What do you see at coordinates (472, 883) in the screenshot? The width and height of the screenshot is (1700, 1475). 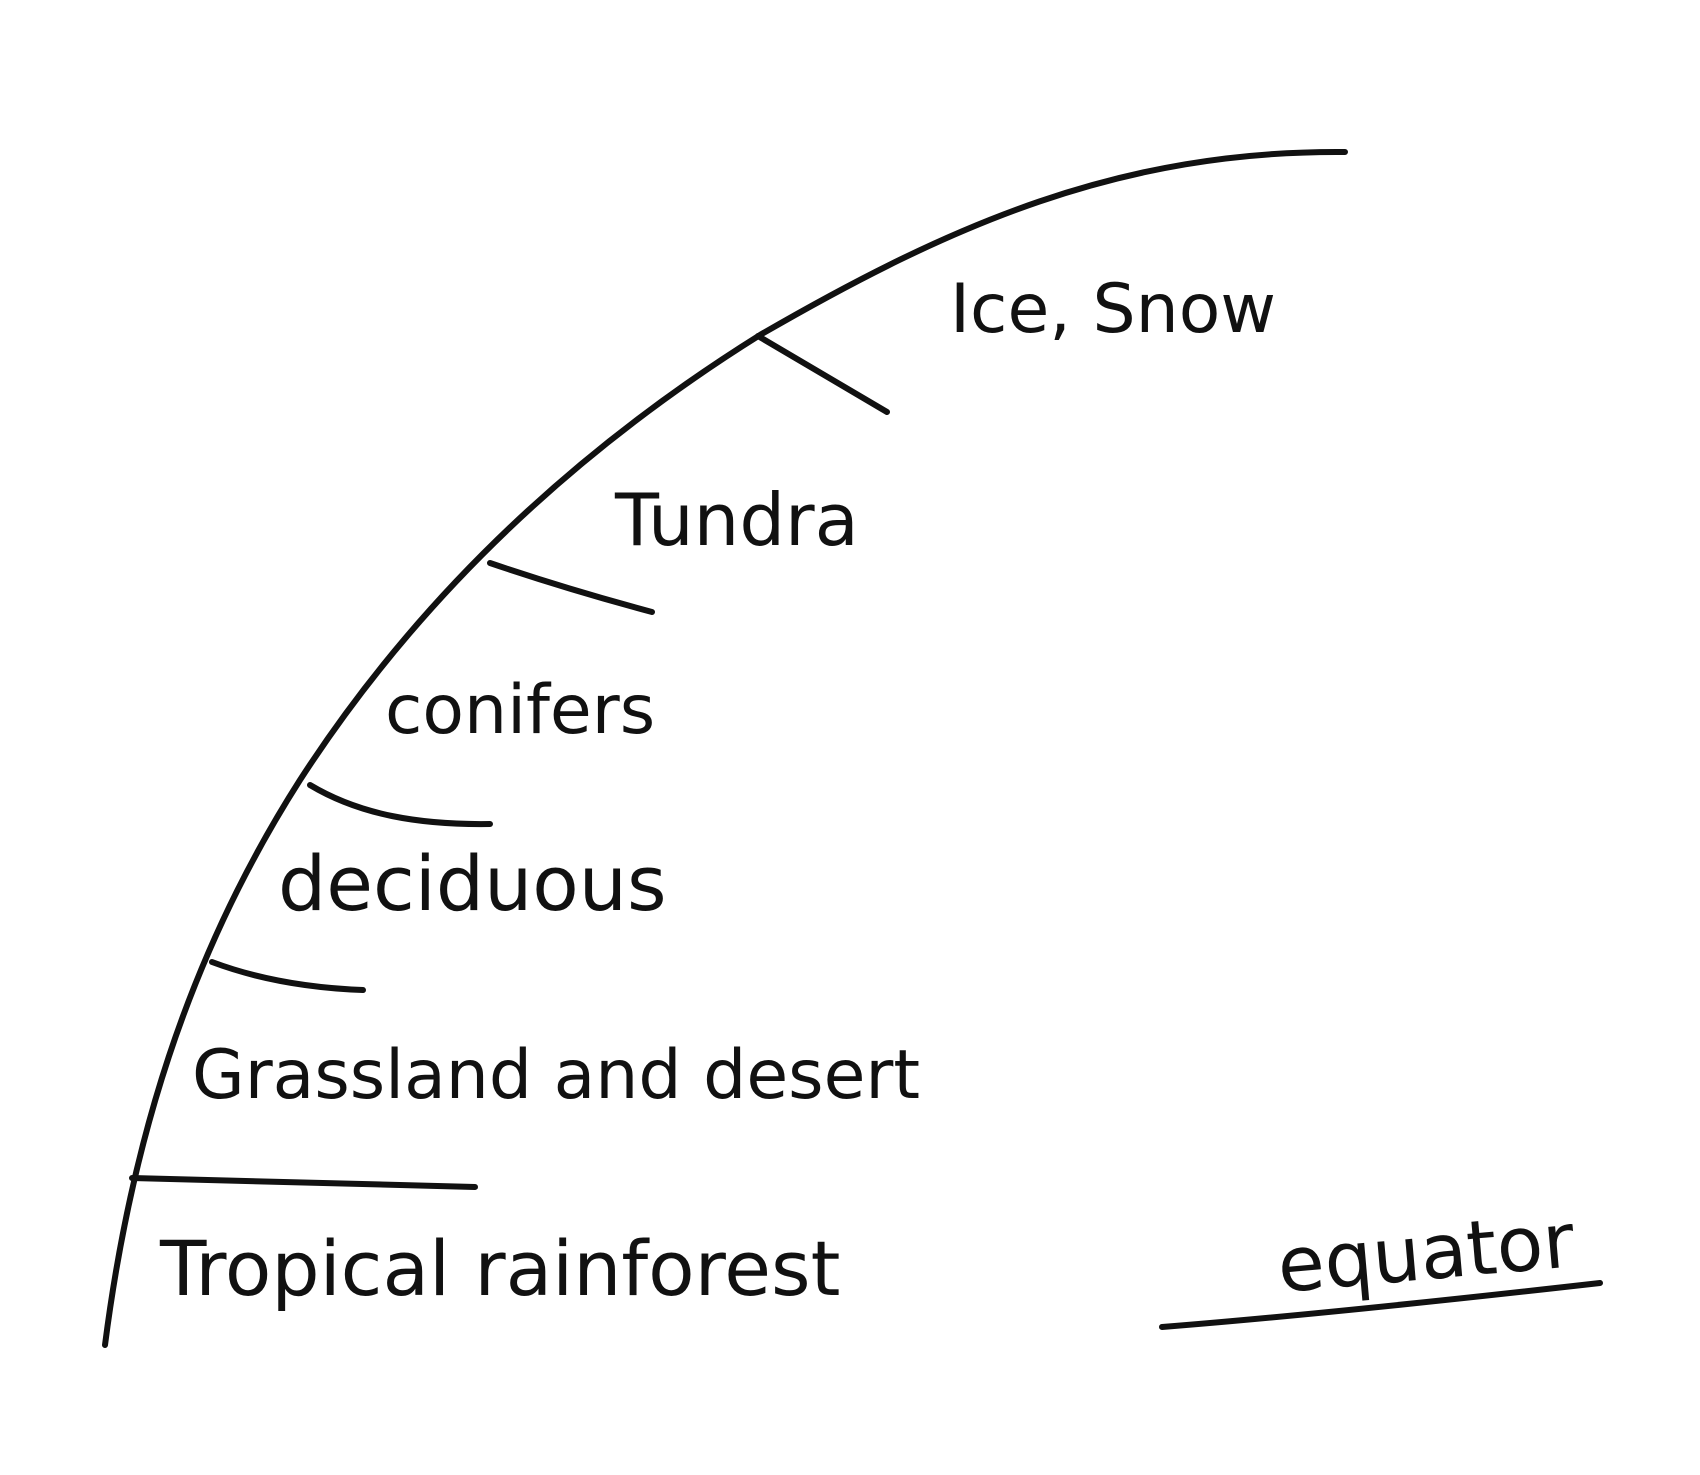 I see `zone-label-deciduous: deciduous` at bounding box center [472, 883].